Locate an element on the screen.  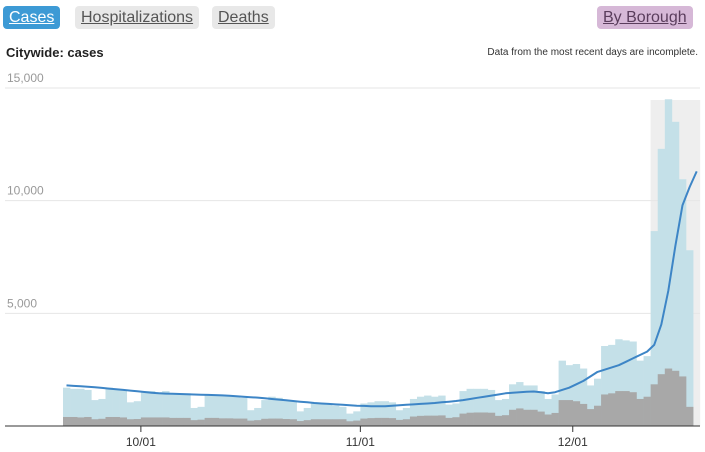
x-tick-label-2: 12/01 is located at coordinates (573, 442).